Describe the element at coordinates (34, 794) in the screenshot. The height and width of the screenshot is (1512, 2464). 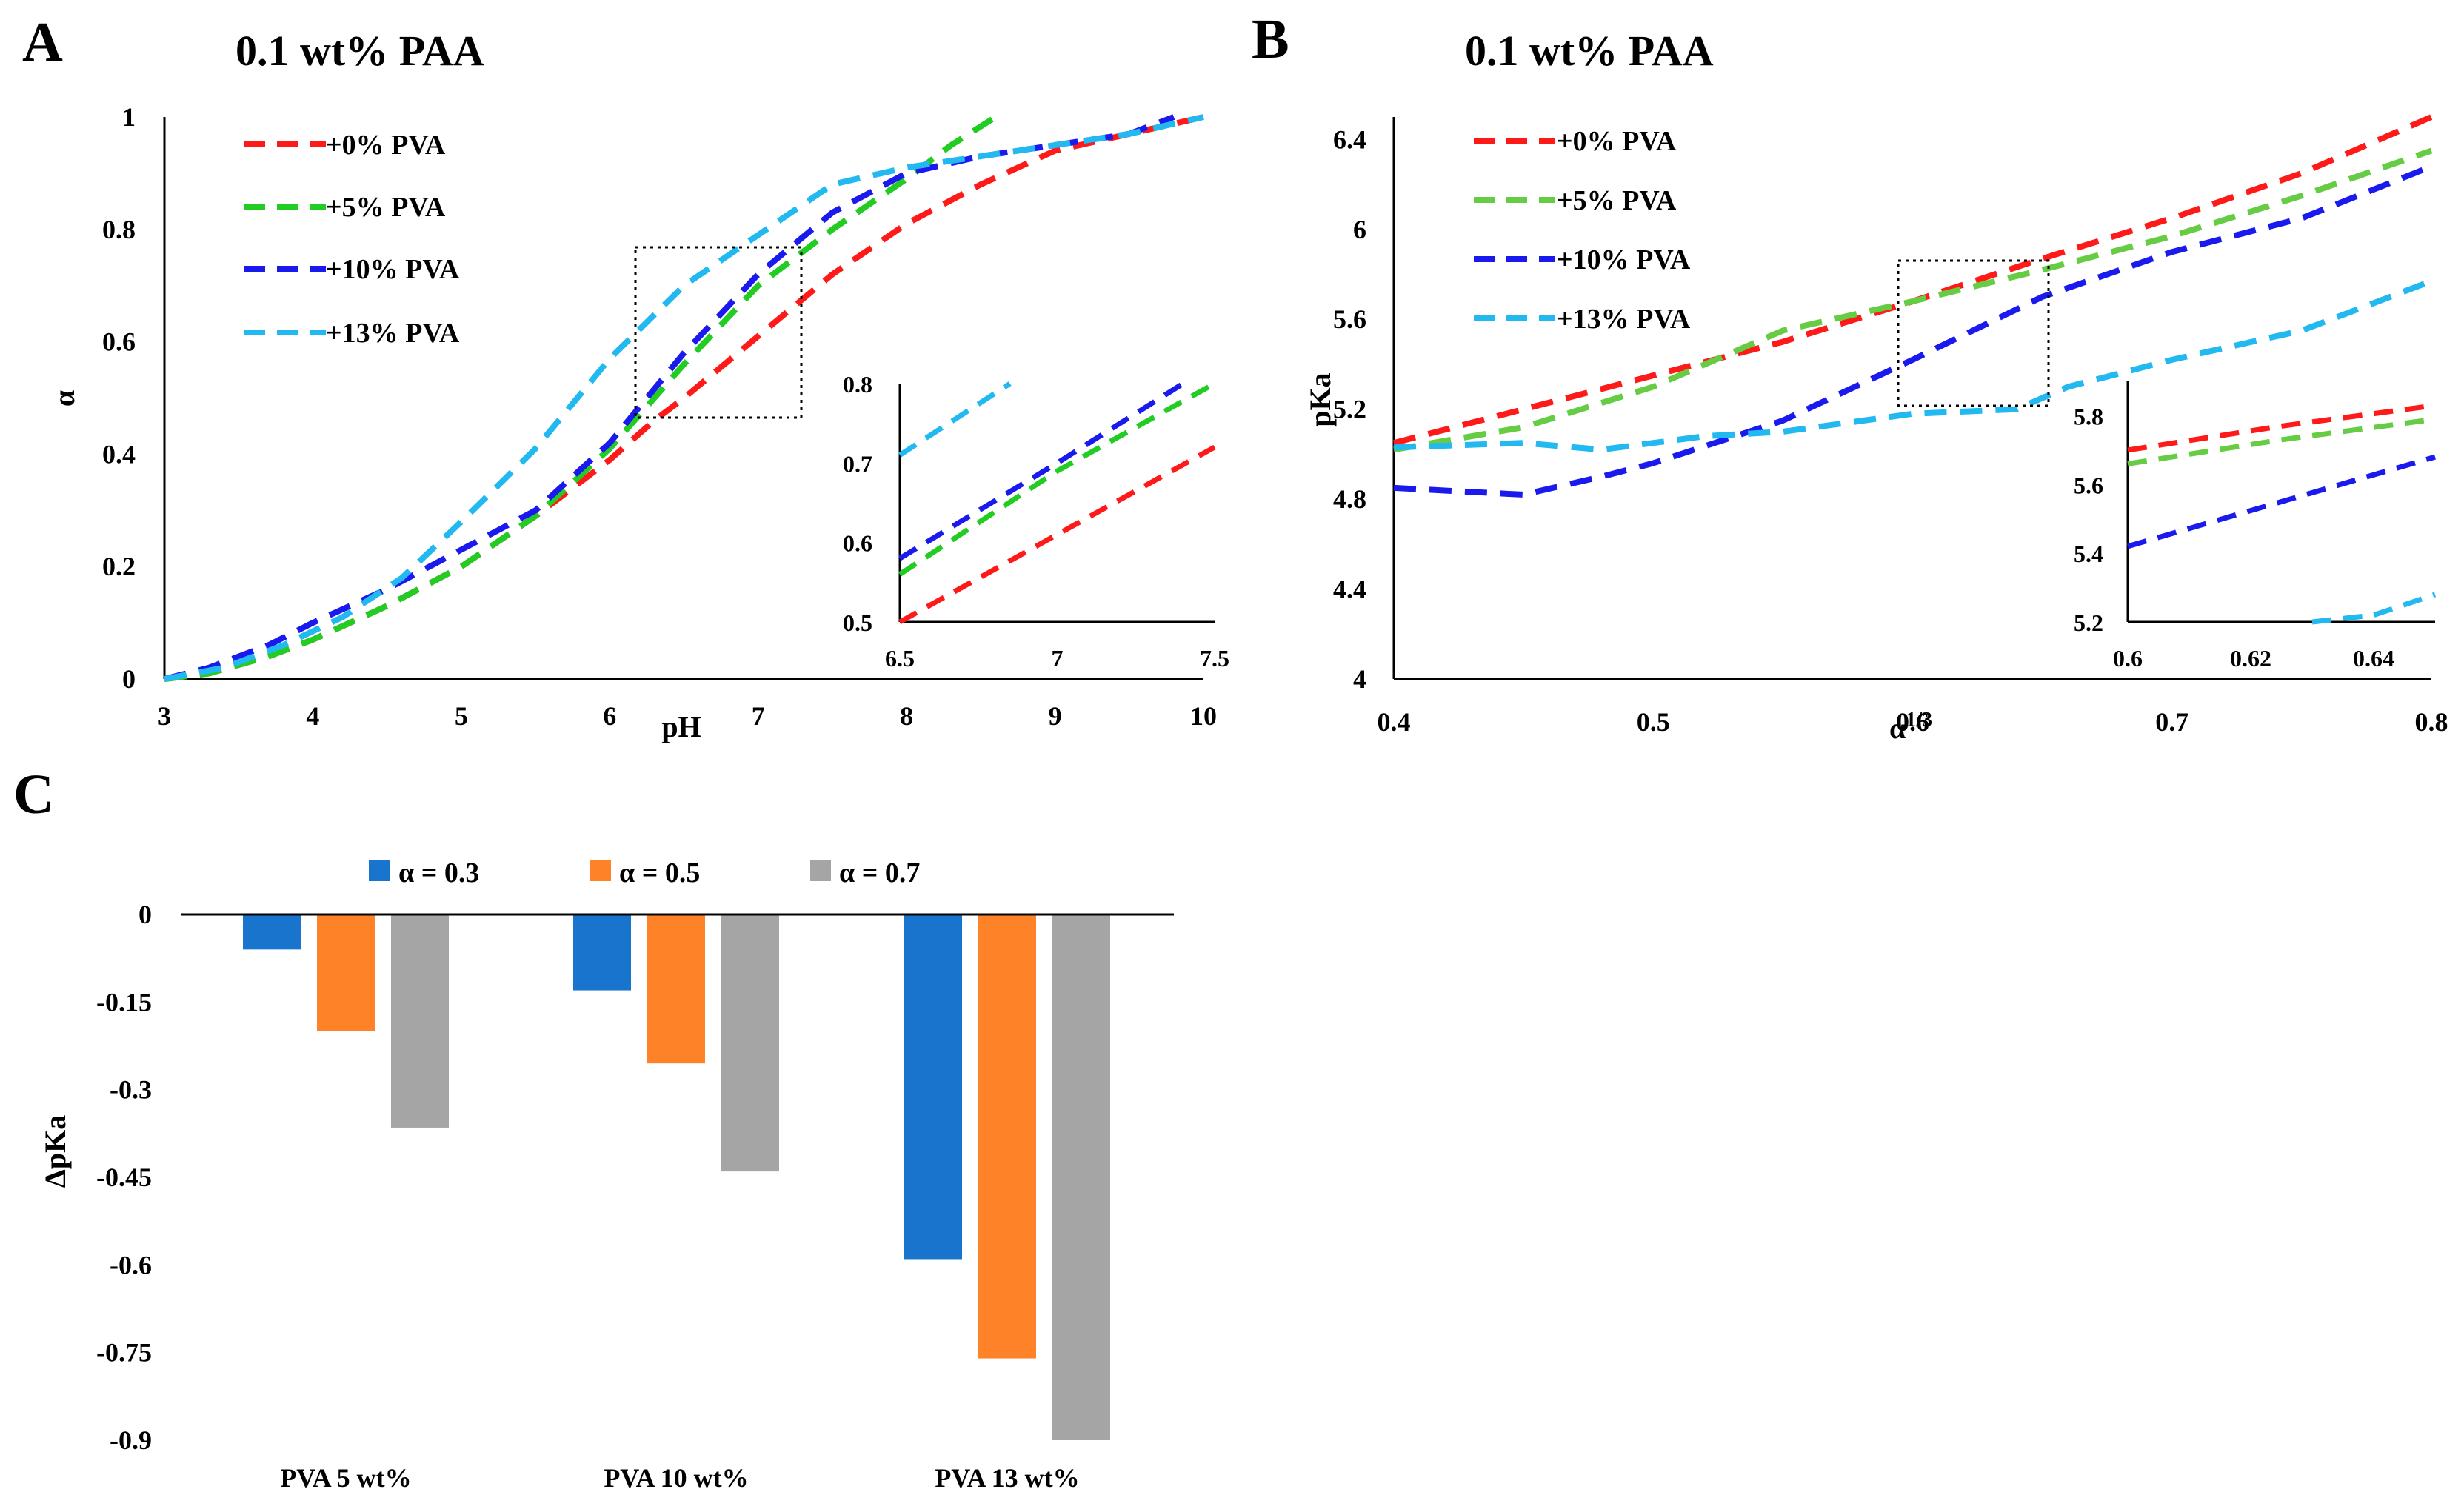
I see `panel-c-letter: C` at that location.